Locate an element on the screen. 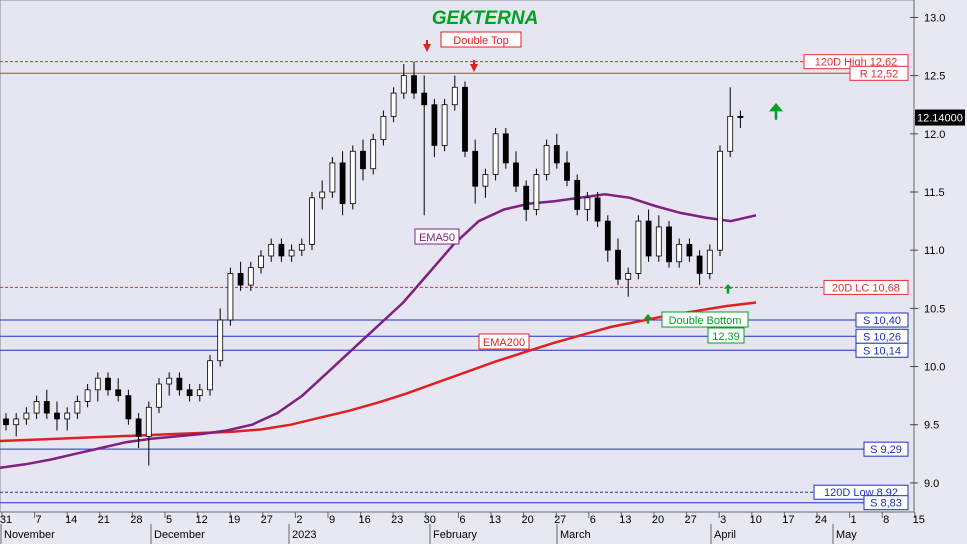 The width and height of the screenshot is (967, 544). y-tick-label: 13.0 is located at coordinates (934, 18).